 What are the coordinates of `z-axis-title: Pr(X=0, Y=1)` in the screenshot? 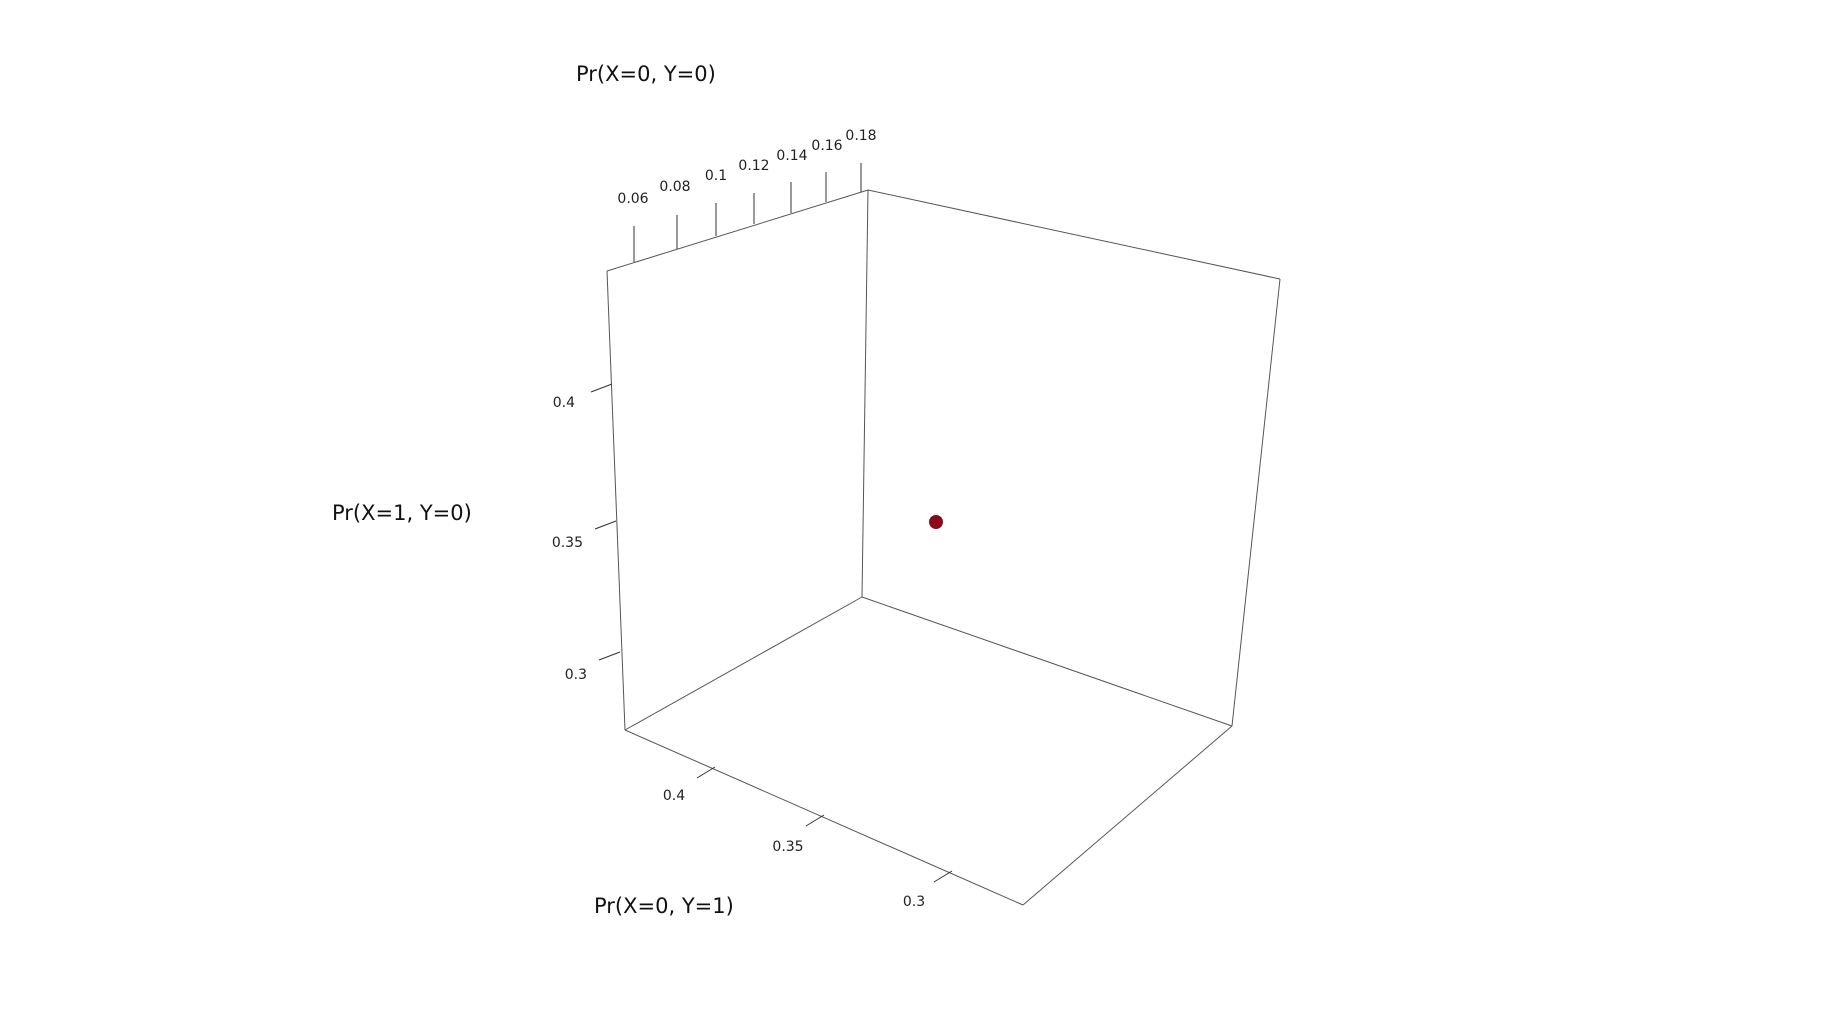 It's located at (664, 906).